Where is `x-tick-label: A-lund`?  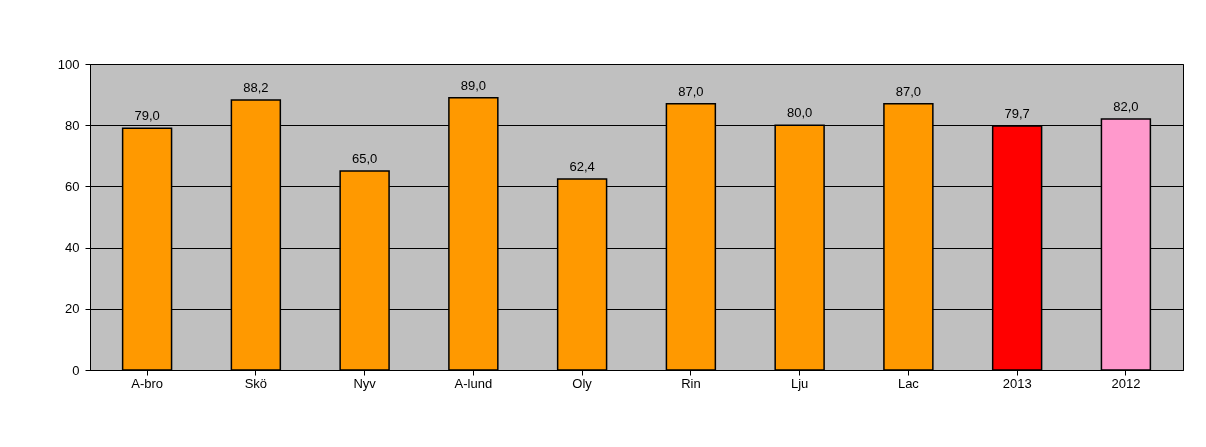 x-tick-label: A-lund is located at coordinates (473, 383).